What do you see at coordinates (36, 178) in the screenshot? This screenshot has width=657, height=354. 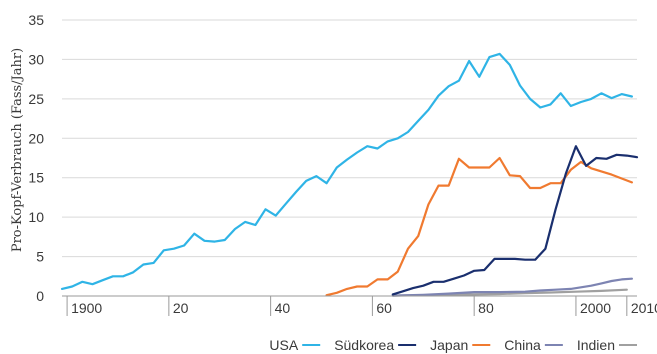 I see `y-tick-label: 15` at bounding box center [36, 178].